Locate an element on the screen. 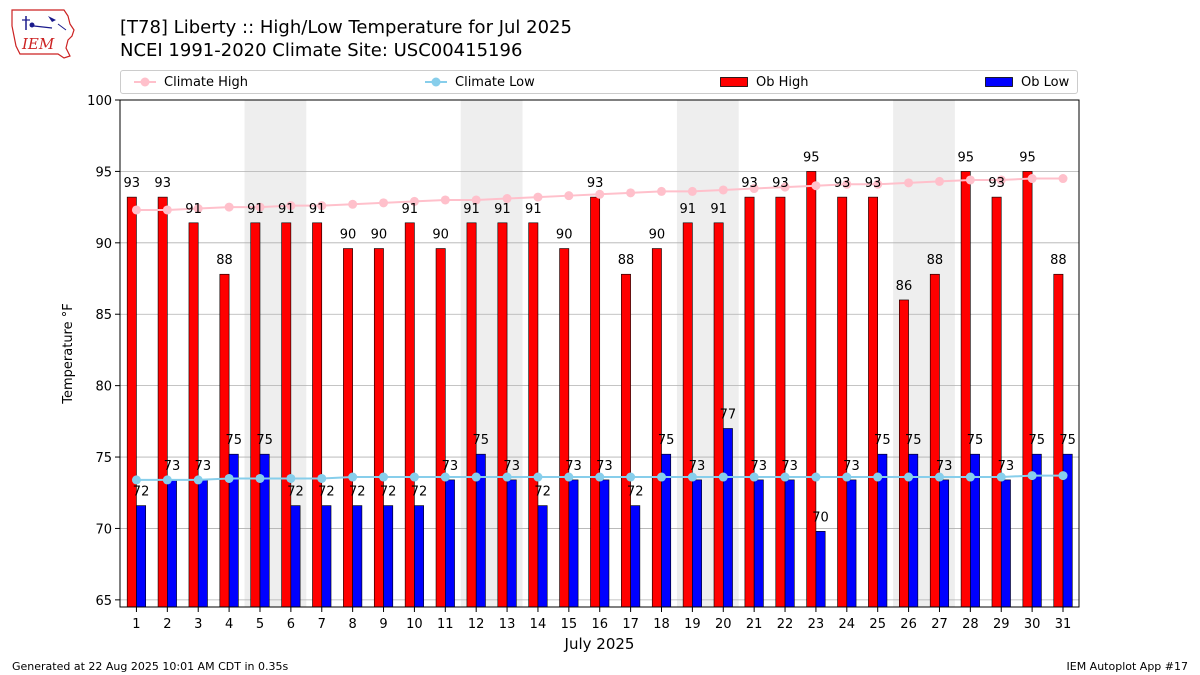 The width and height of the screenshot is (1200, 675). y-tick-label: 70 is located at coordinates (103, 529).